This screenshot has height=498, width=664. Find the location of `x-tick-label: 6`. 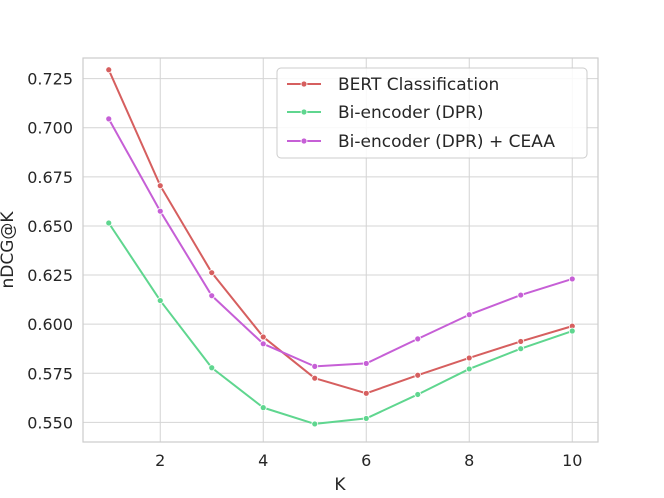

x-tick-label: 6 is located at coordinates (366, 460).